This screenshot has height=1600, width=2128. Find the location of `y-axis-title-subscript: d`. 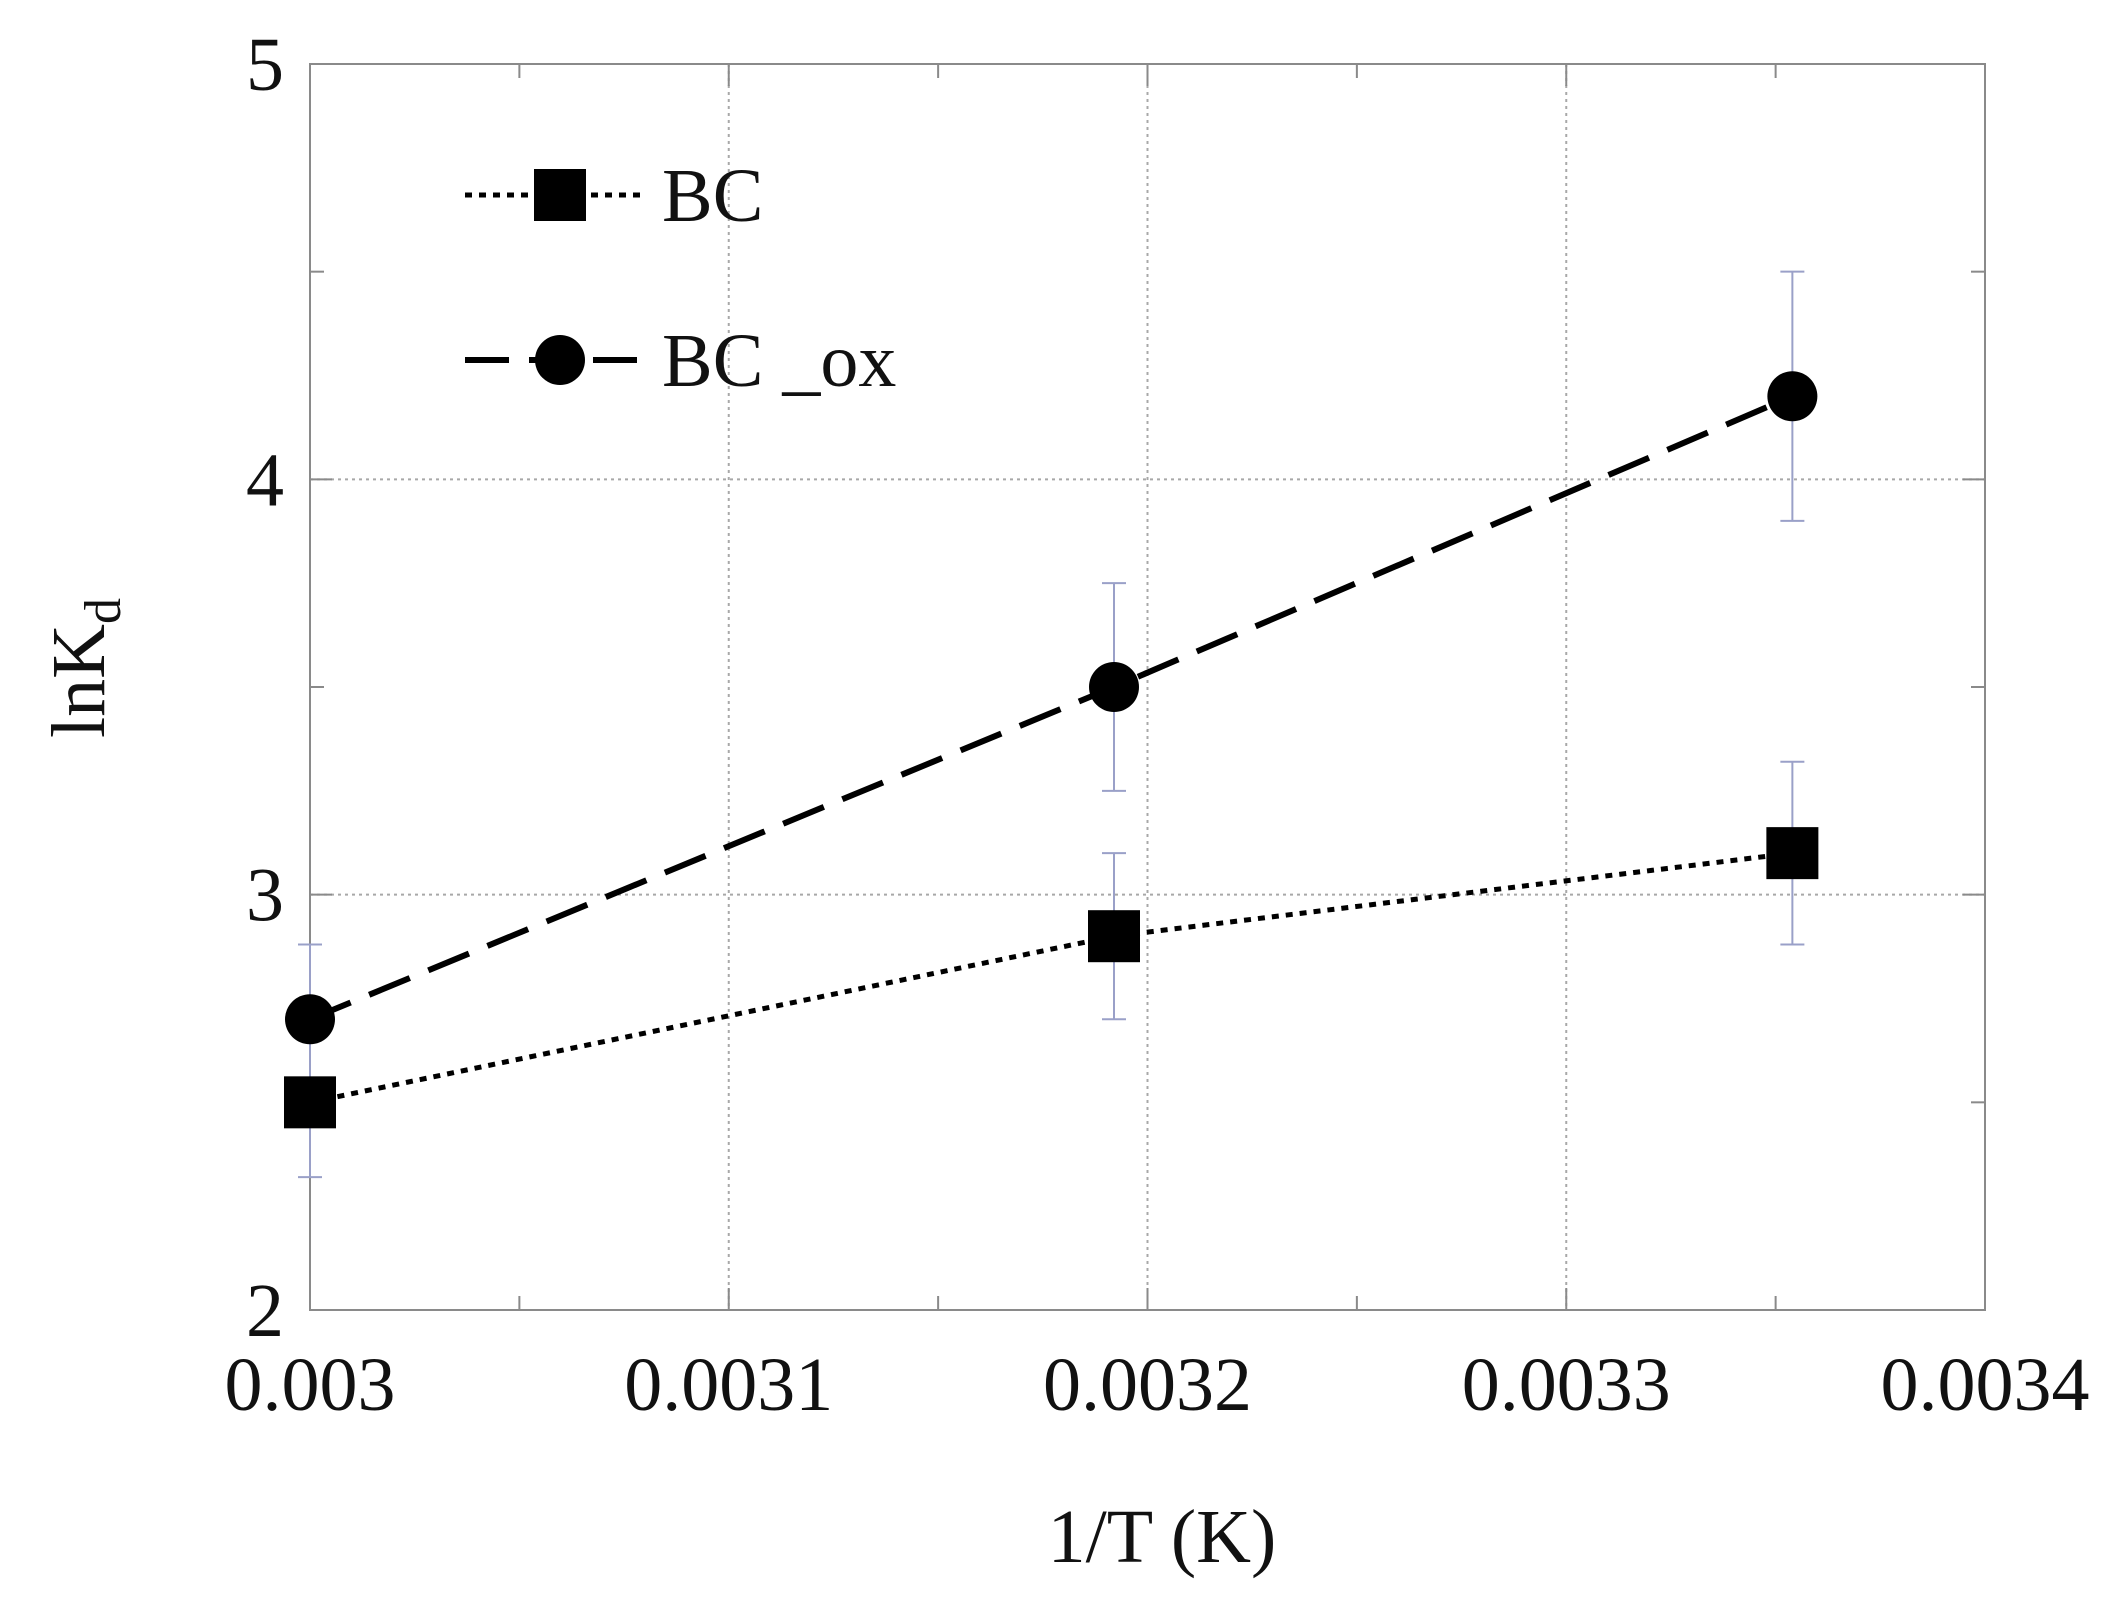

y-axis-title-subscript: d is located at coordinates (103, 611).